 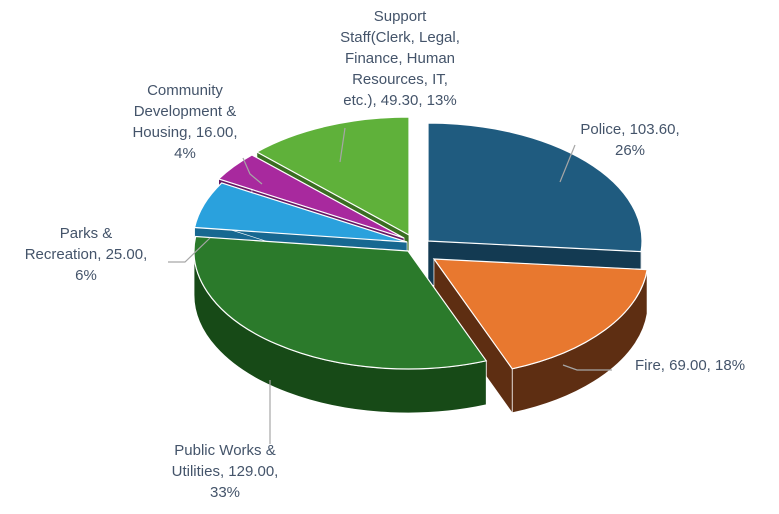 What do you see at coordinates (400, 16) in the screenshot?
I see `data-label-line: Support` at bounding box center [400, 16].